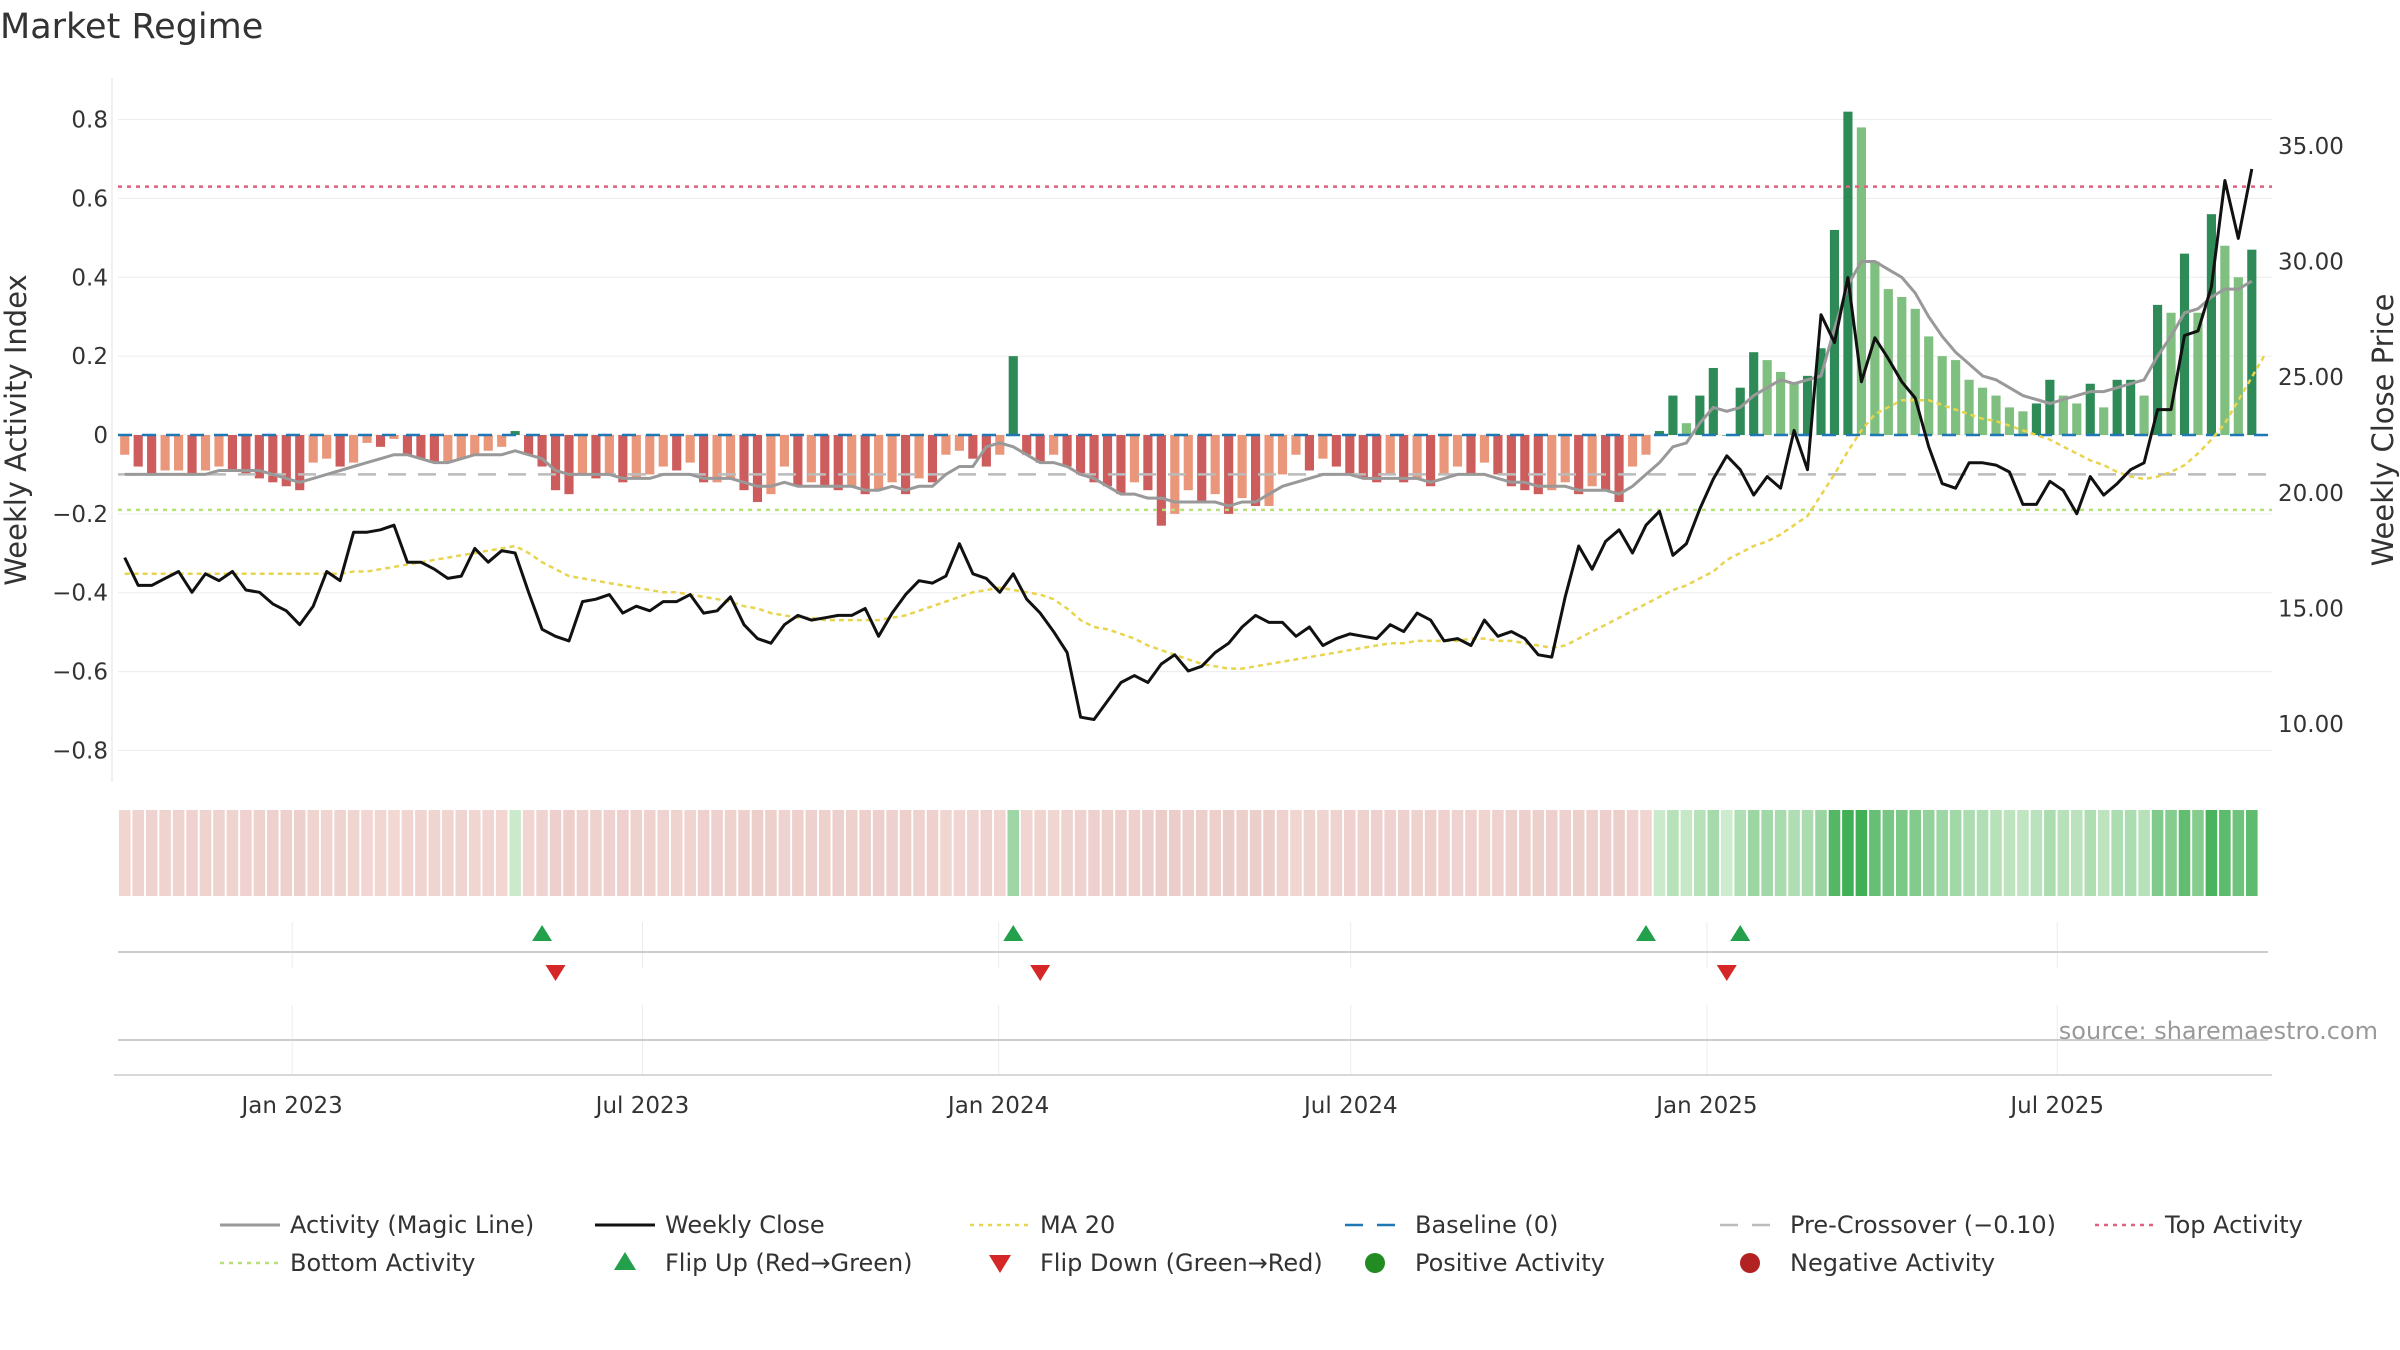 The width and height of the screenshot is (2400, 1350). Describe the element at coordinates (1042, 1225) in the screenshot. I see `legend-item: MA 20` at that location.